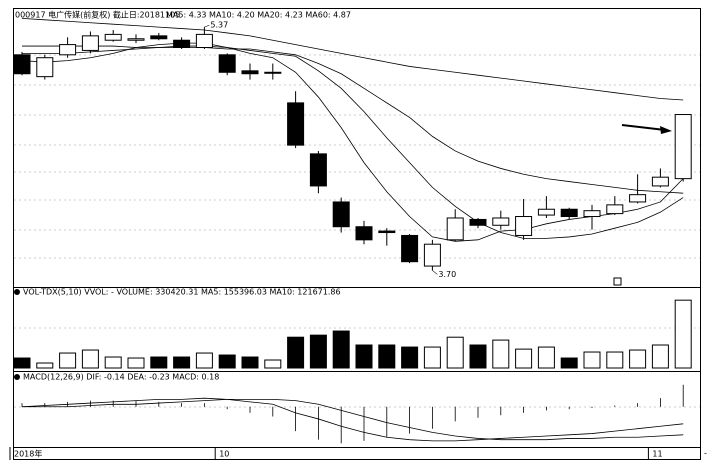  I want to click on annotation: 3.70, so click(447, 274).